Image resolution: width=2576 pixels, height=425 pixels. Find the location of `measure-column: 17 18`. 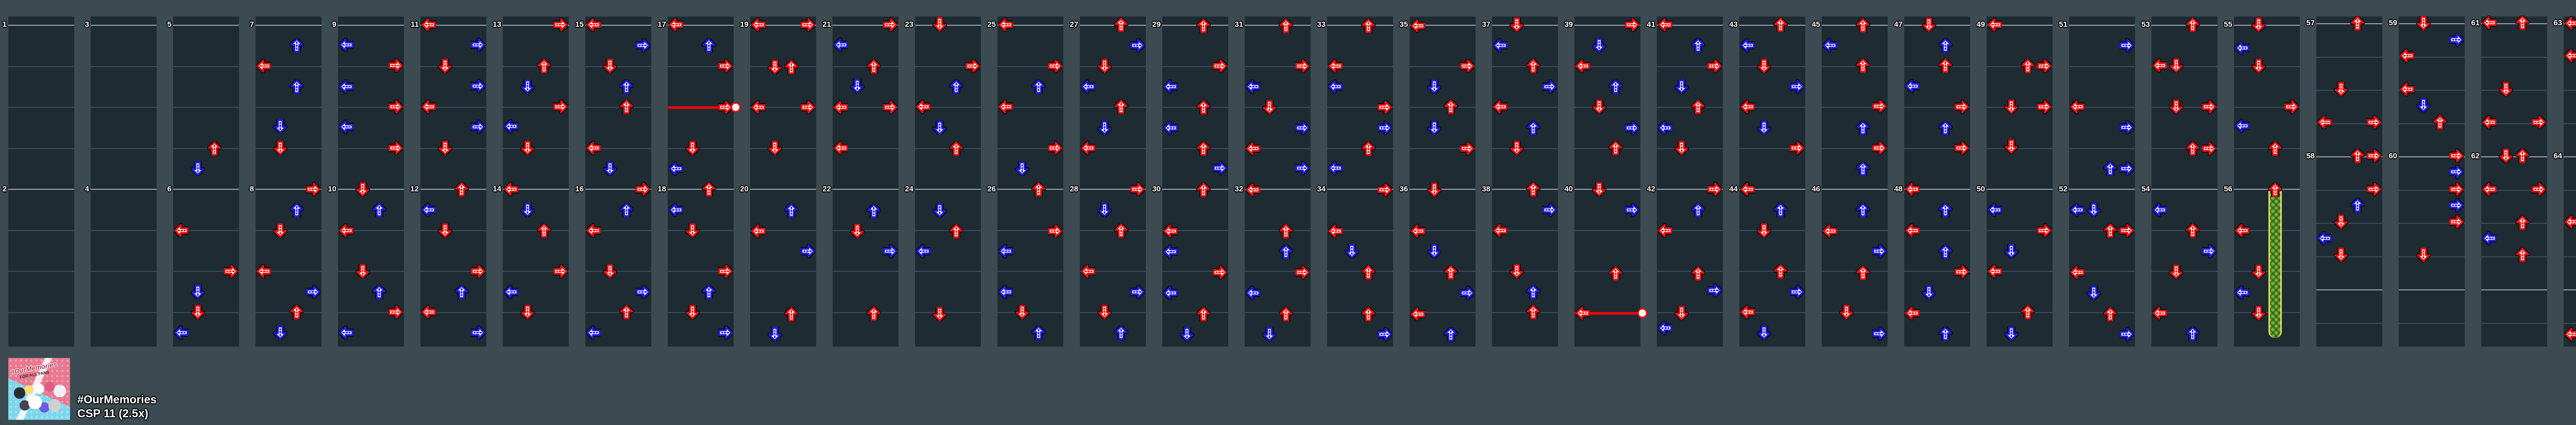

measure-column: 17 18 is located at coordinates (699, 182).